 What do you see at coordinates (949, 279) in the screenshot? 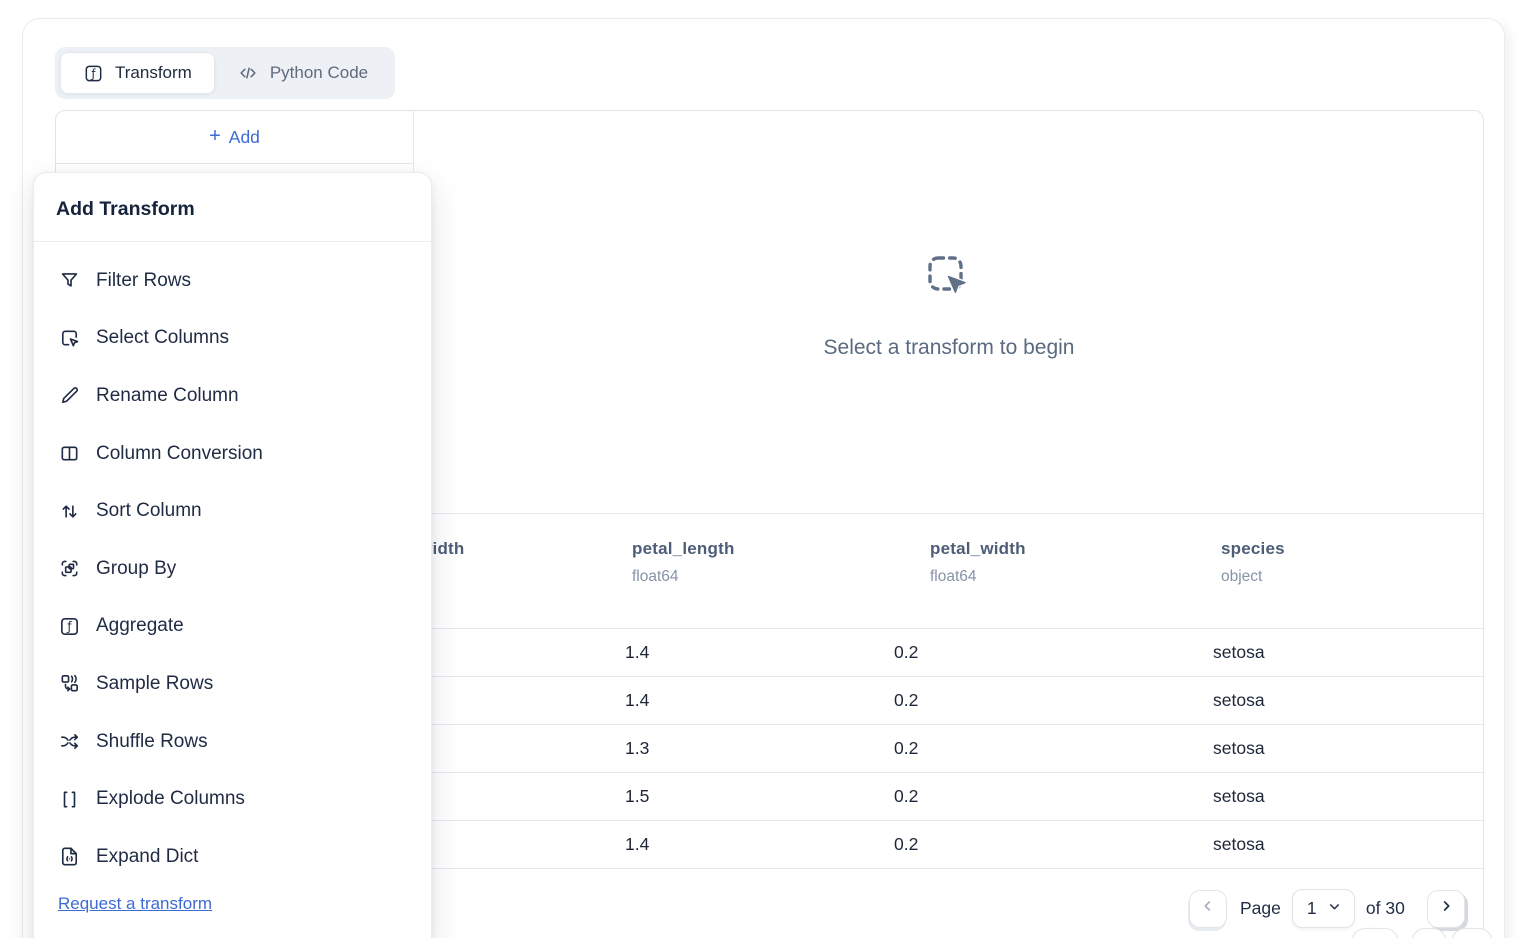
I see `cursor-select-icon` at bounding box center [949, 279].